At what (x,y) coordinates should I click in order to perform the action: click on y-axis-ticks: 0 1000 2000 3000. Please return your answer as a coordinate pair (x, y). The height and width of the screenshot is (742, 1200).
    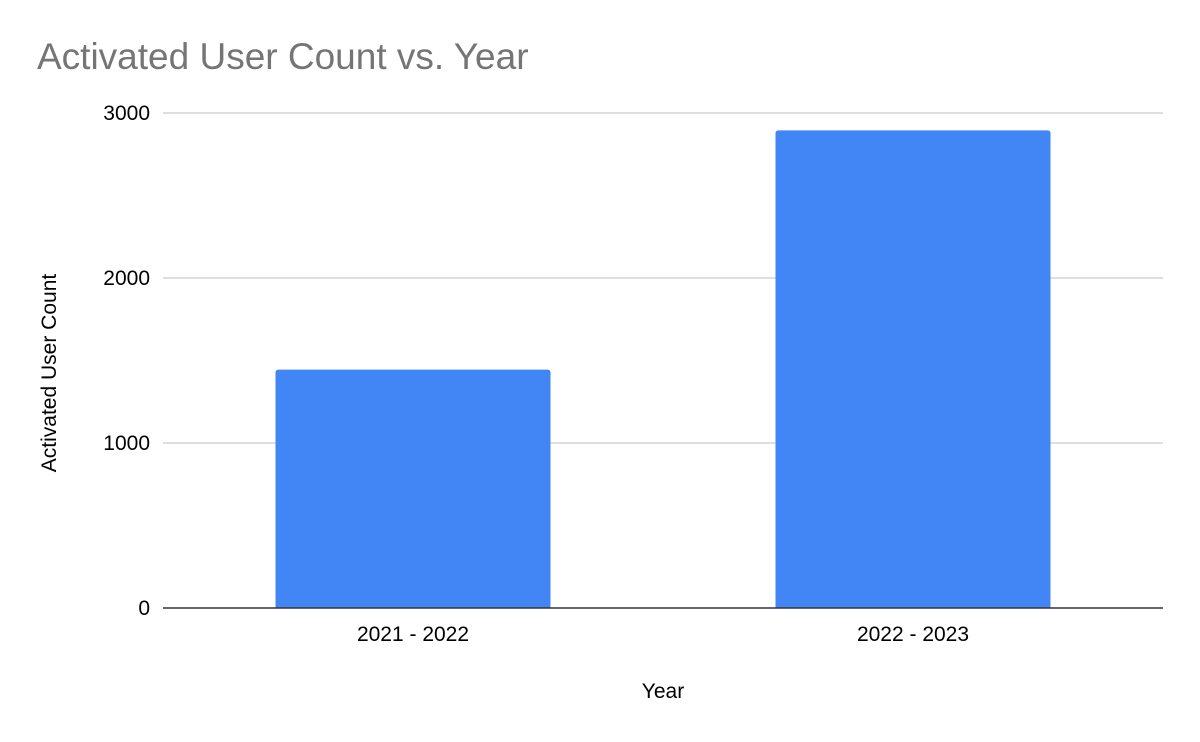
    Looking at the image, I should click on (126, 361).